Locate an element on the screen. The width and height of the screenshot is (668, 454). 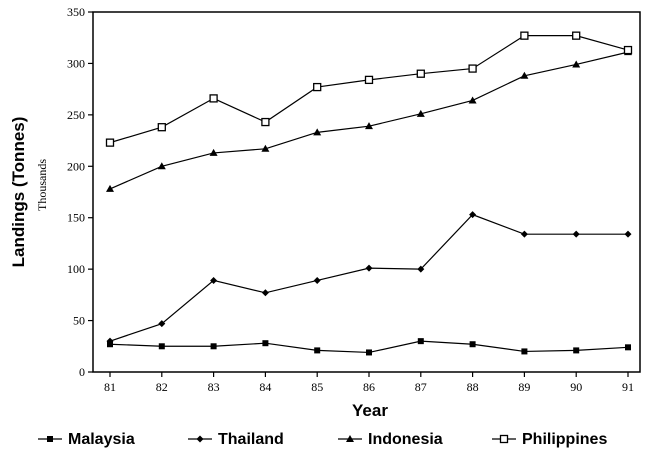
x-axis-title: Year is located at coordinates (370, 410).